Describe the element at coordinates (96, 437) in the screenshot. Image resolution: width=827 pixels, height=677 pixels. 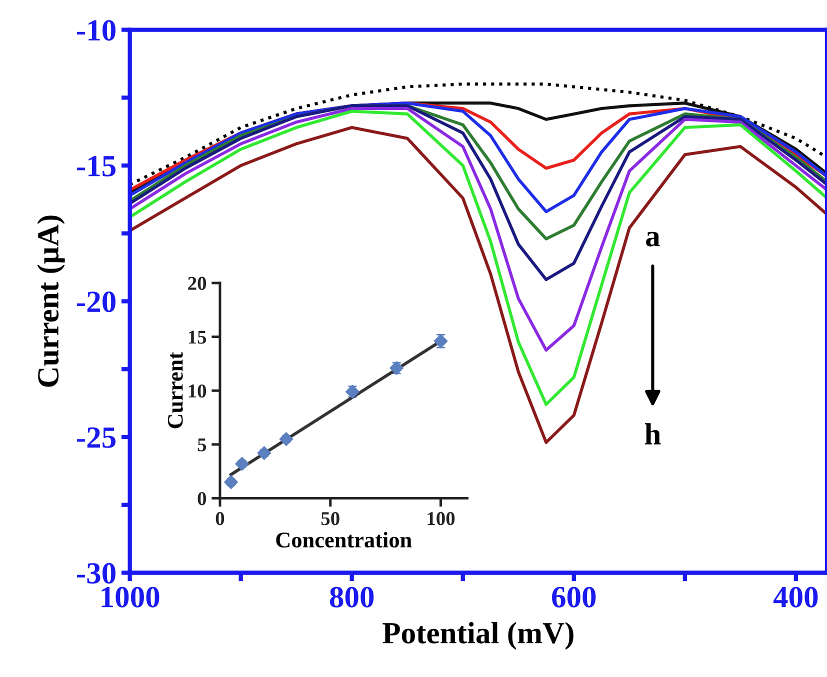
I see `y-tick-label: -25` at that location.